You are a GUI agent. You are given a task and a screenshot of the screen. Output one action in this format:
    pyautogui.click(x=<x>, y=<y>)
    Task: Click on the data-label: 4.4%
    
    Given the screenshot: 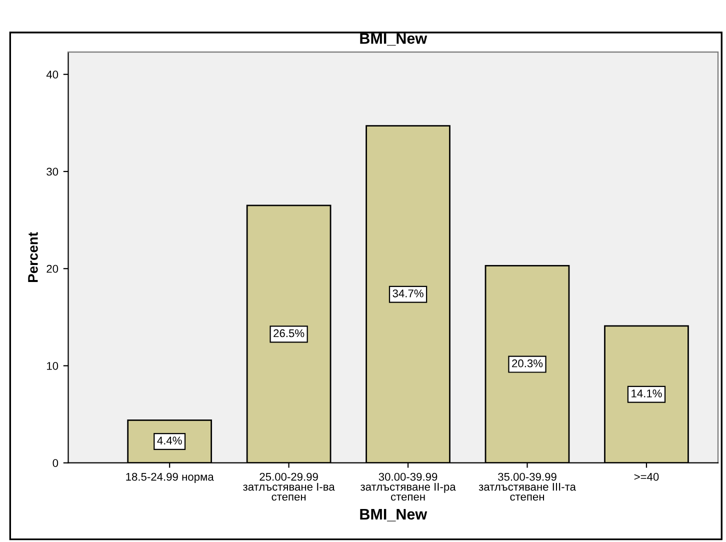 What is the action you would take?
    pyautogui.click(x=169, y=440)
    